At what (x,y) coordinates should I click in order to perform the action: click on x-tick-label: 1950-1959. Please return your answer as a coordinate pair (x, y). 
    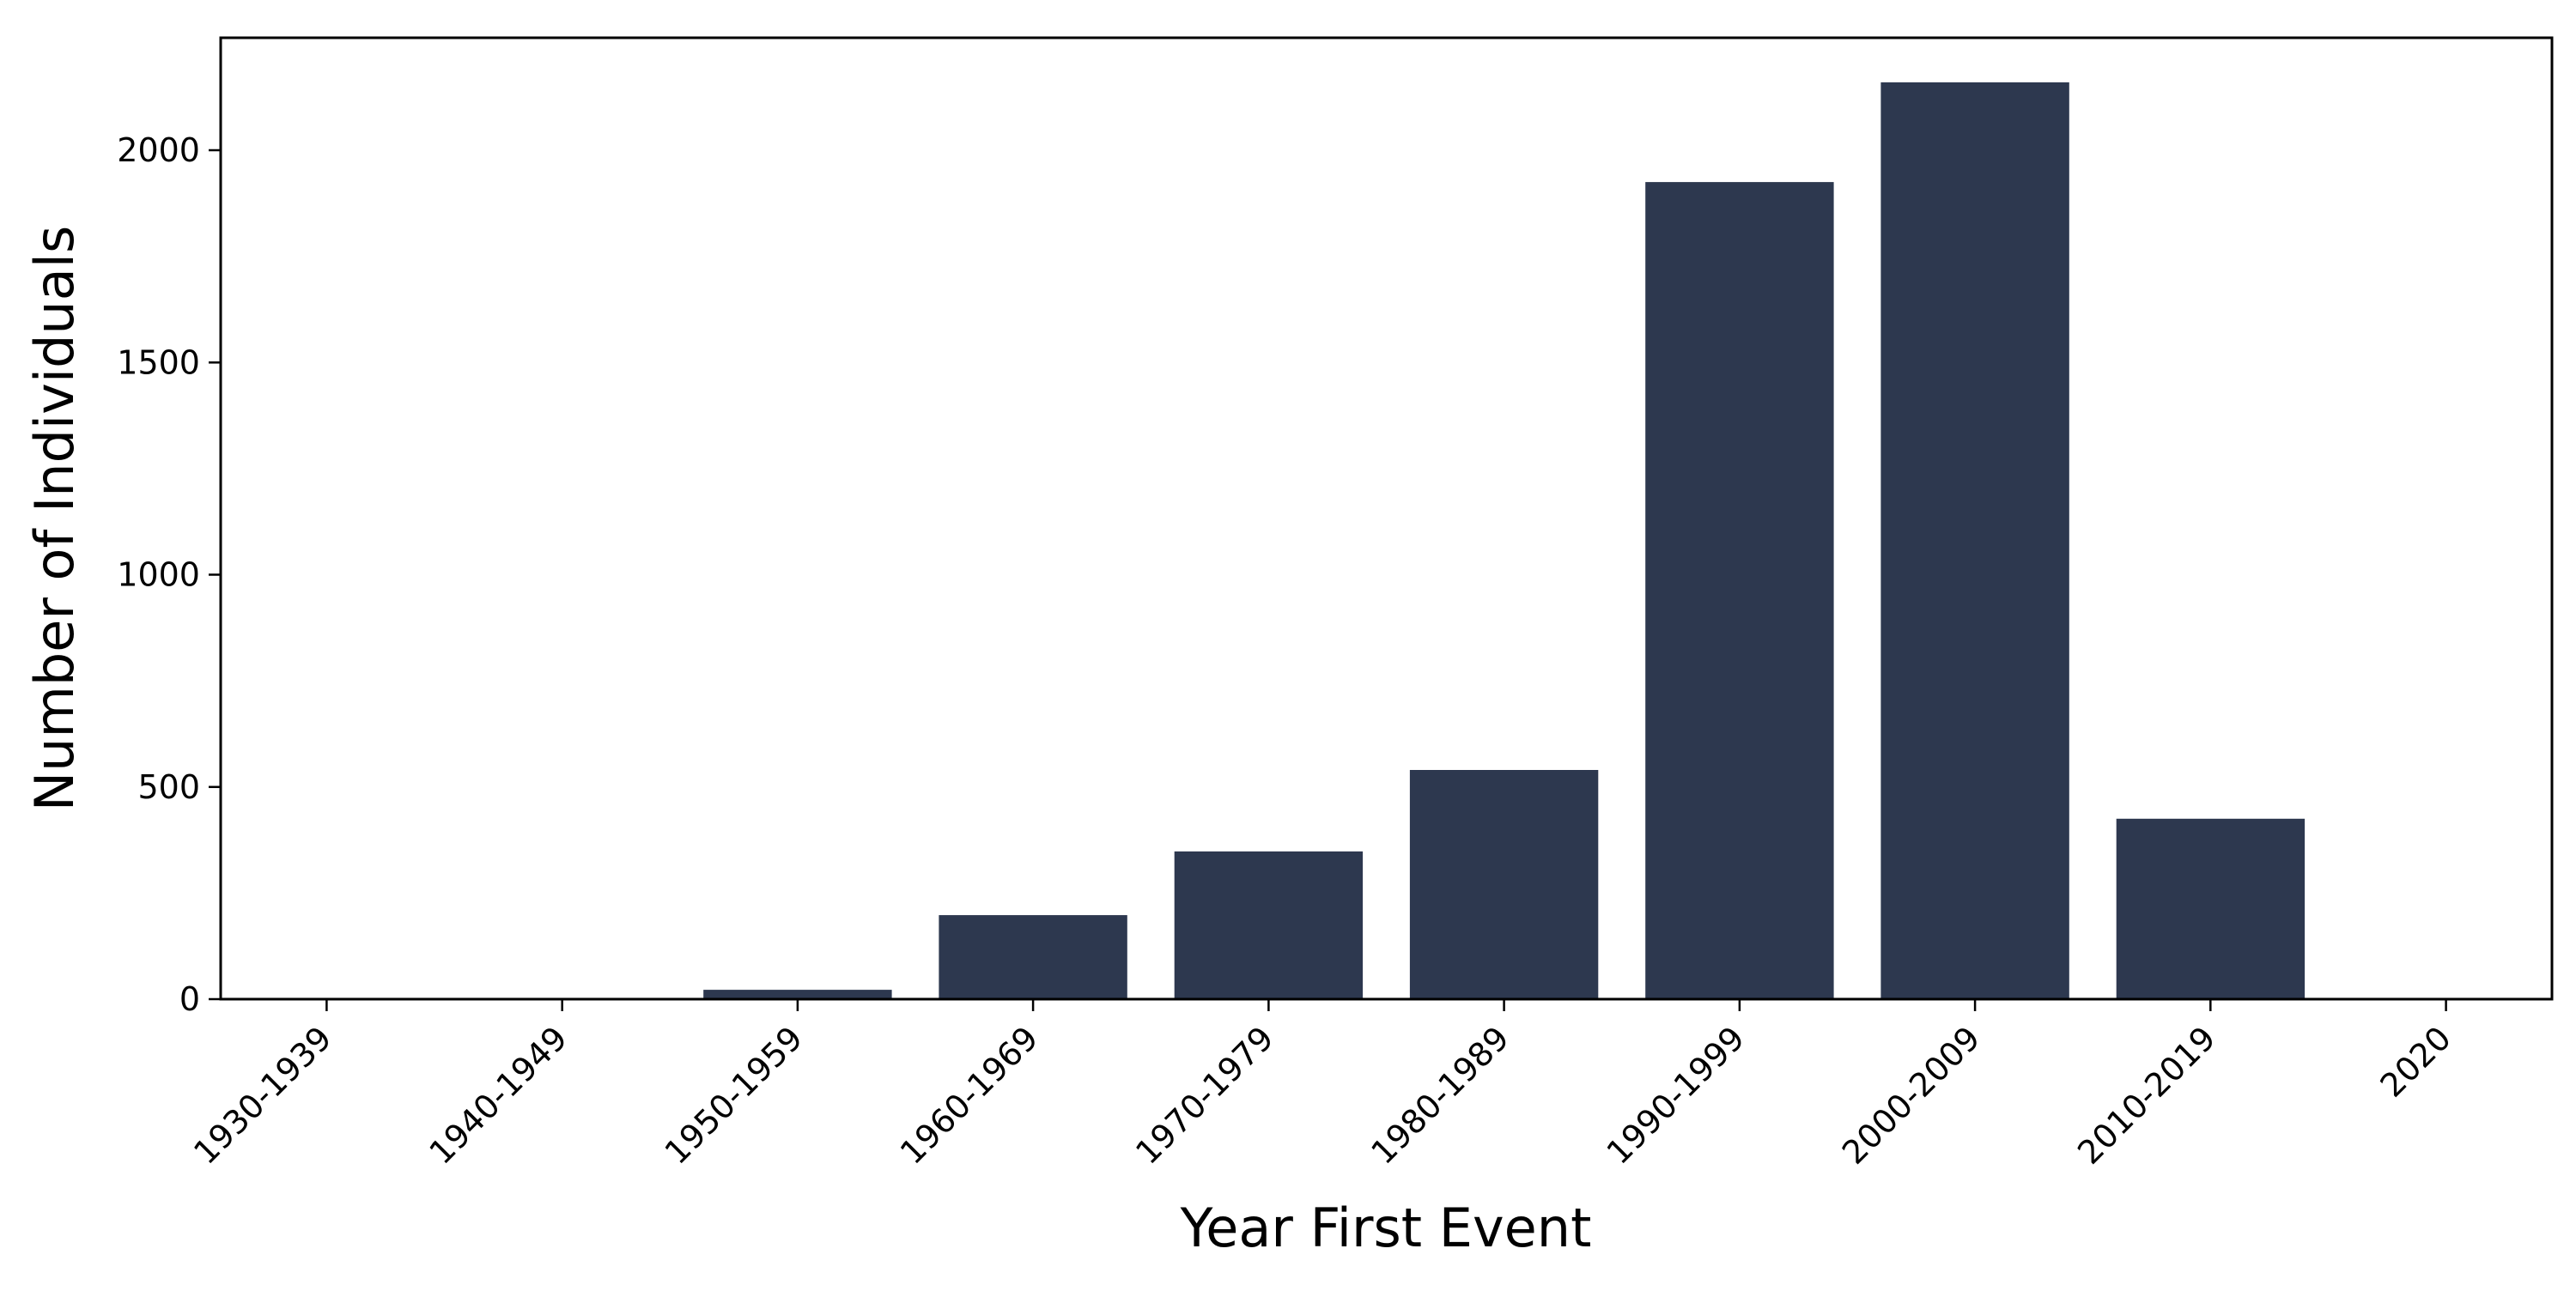
    Looking at the image, I should click on (735, 1096).